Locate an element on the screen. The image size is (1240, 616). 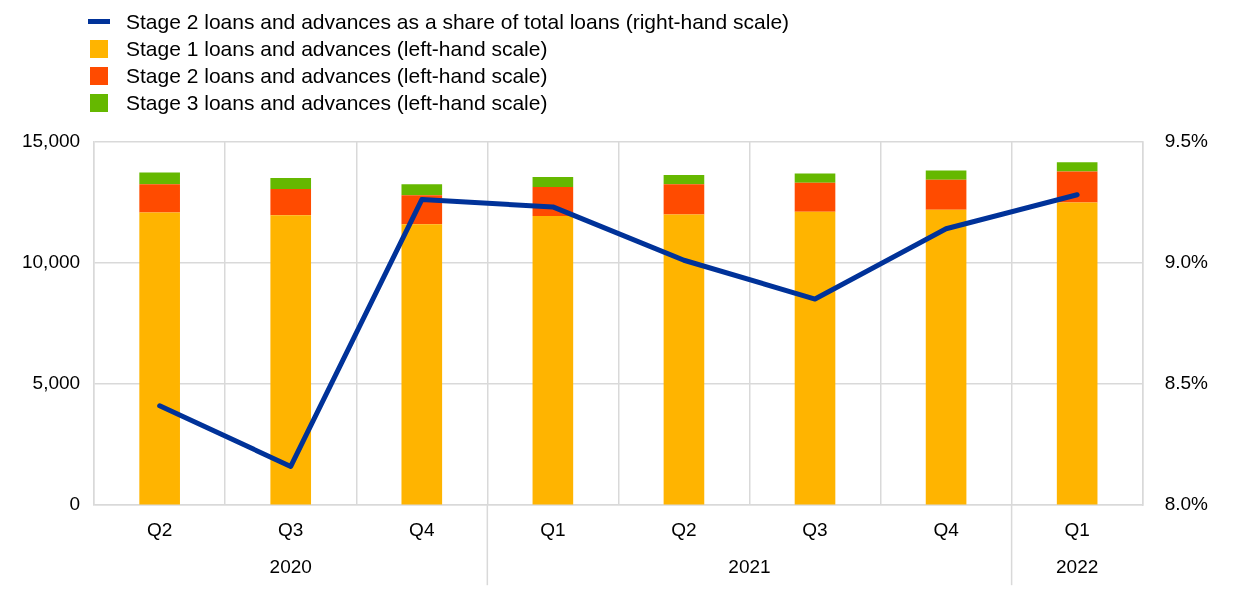
text: 2021 is located at coordinates (749, 567).